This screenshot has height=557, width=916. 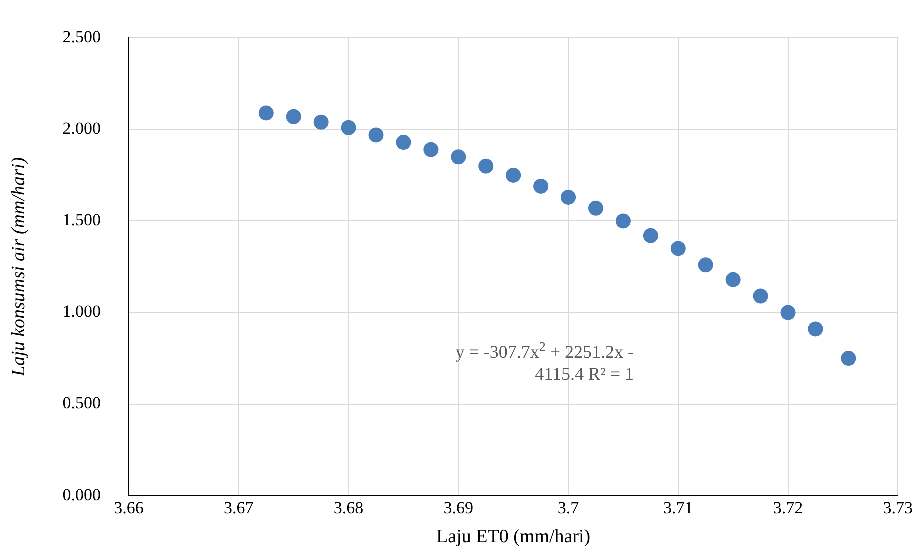 I want to click on y-tick-label: 2.000, so click(x=82, y=128).